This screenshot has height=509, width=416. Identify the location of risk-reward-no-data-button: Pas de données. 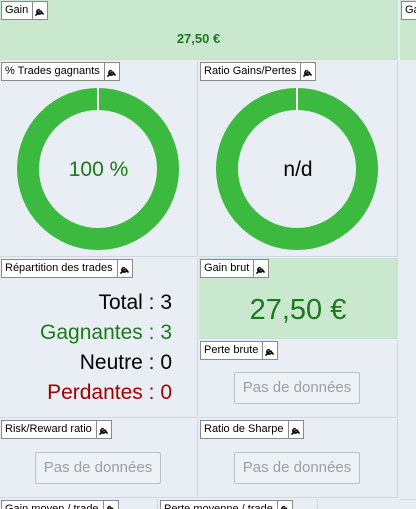
(98, 468).